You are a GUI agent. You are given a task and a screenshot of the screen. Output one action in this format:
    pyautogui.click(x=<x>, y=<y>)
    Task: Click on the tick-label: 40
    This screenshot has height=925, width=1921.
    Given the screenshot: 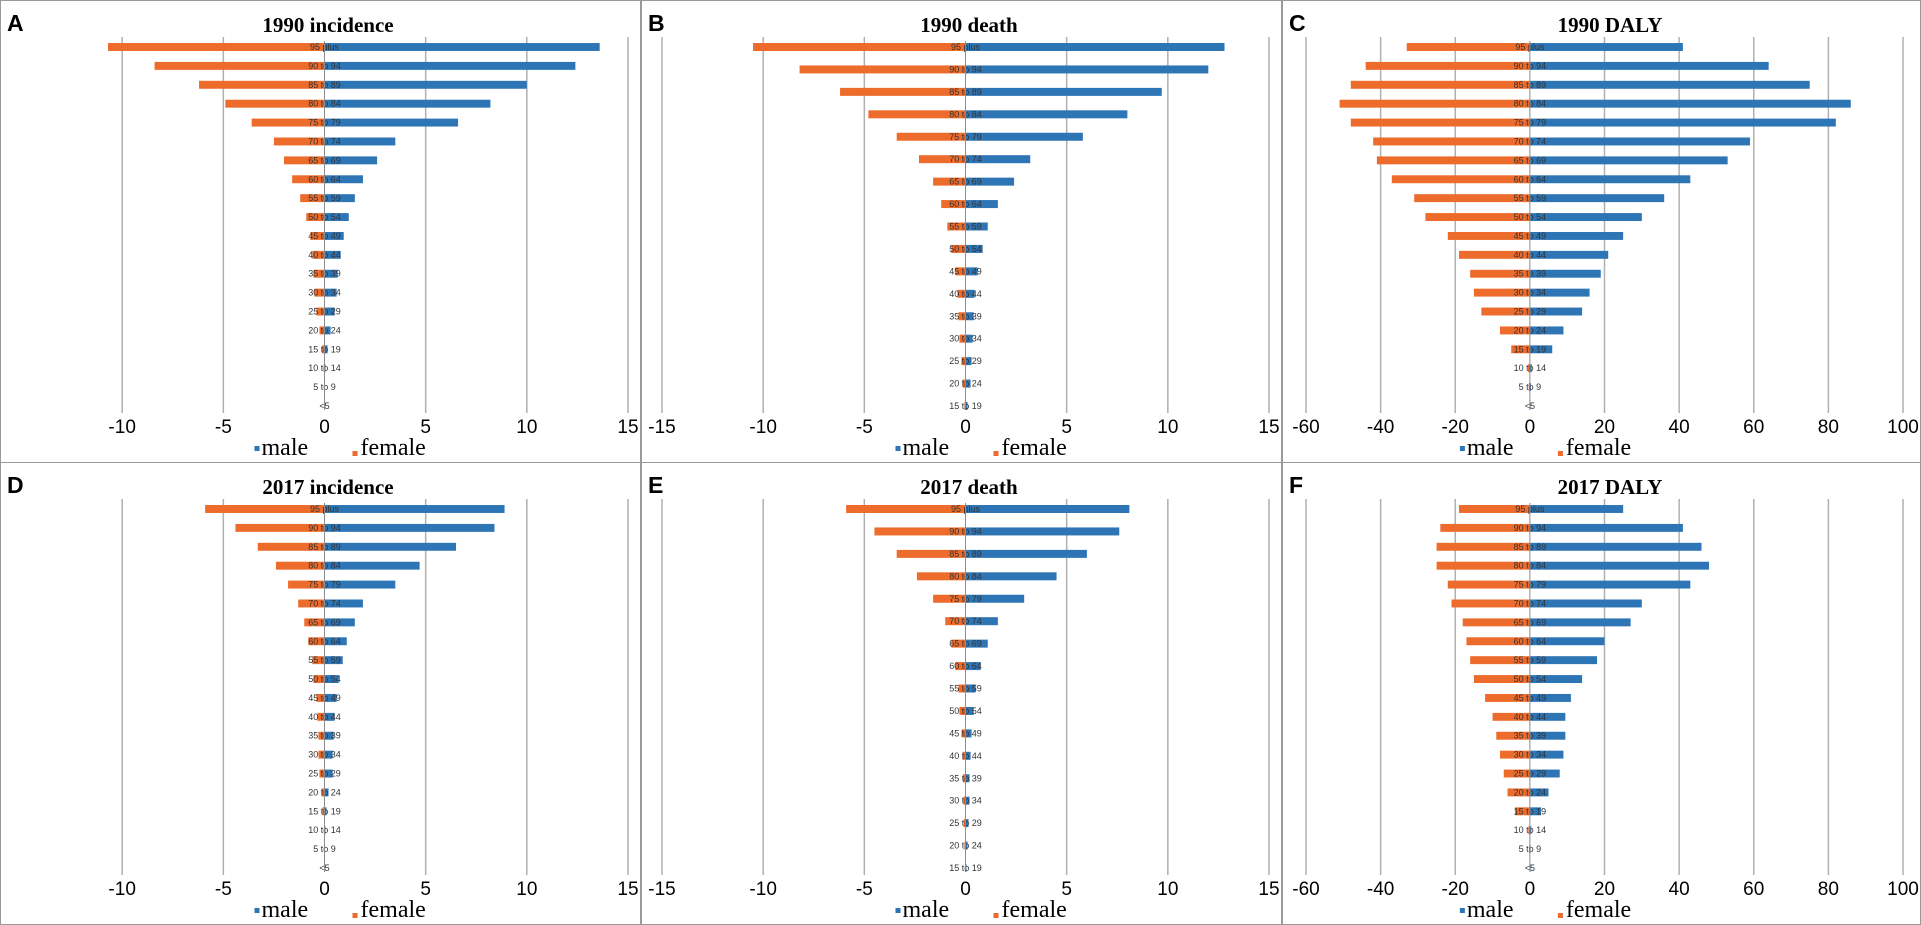 What is the action you would take?
    pyautogui.click(x=1679, y=889)
    